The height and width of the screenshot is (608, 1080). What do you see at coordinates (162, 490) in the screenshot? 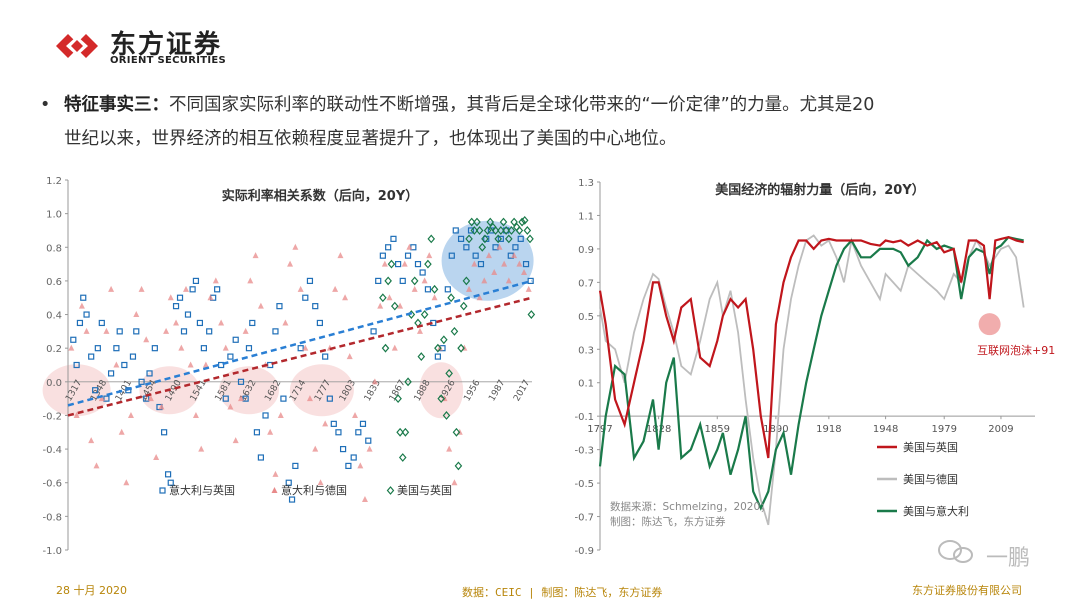
I see `legend-marker-italy-uk` at bounding box center [162, 490].